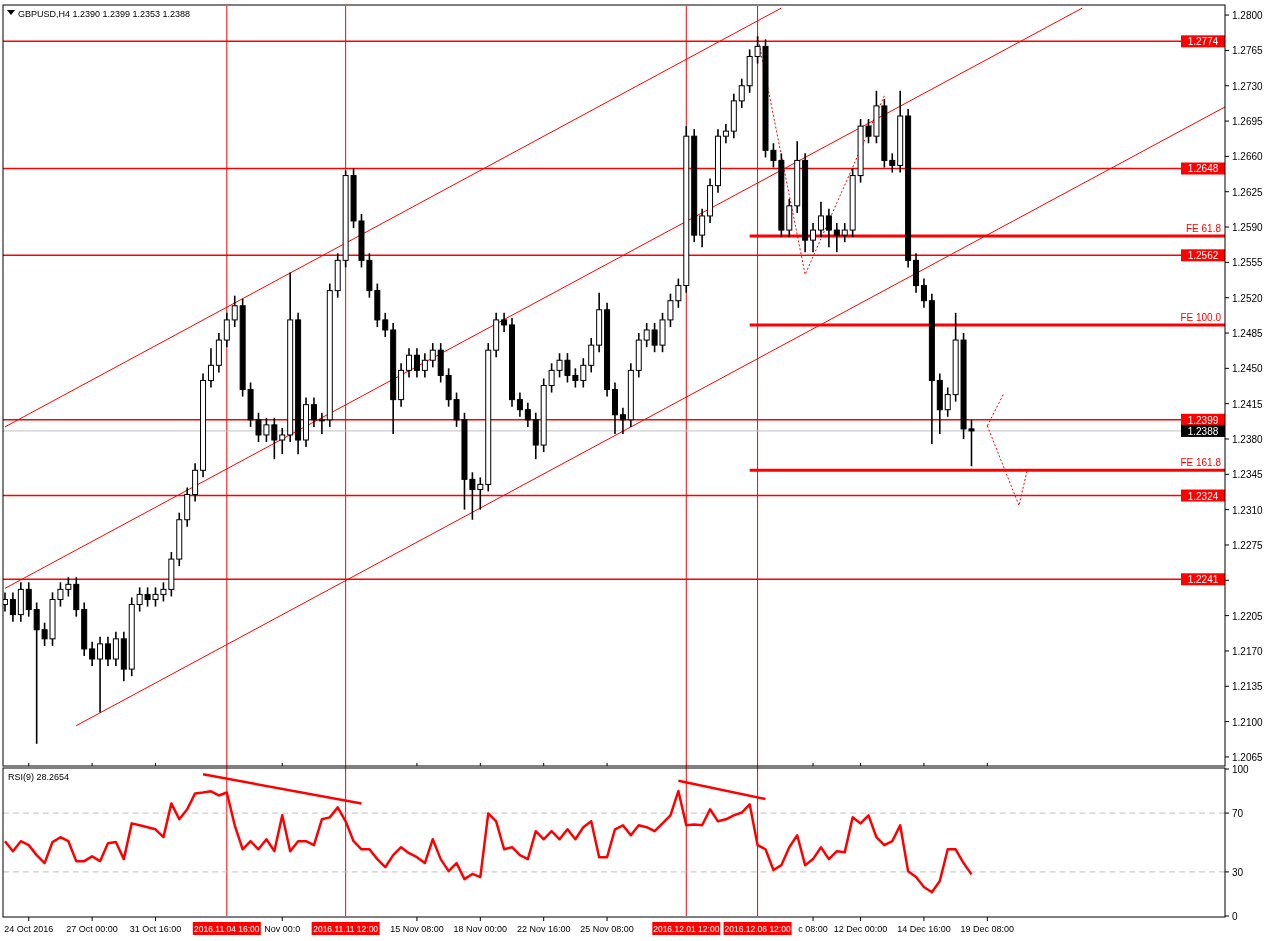 Image resolution: width=1267 pixels, height=941 pixels. Describe the element at coordinates (1241, 769) in the screenshot. I see `y-tick-label: 100` at that location.